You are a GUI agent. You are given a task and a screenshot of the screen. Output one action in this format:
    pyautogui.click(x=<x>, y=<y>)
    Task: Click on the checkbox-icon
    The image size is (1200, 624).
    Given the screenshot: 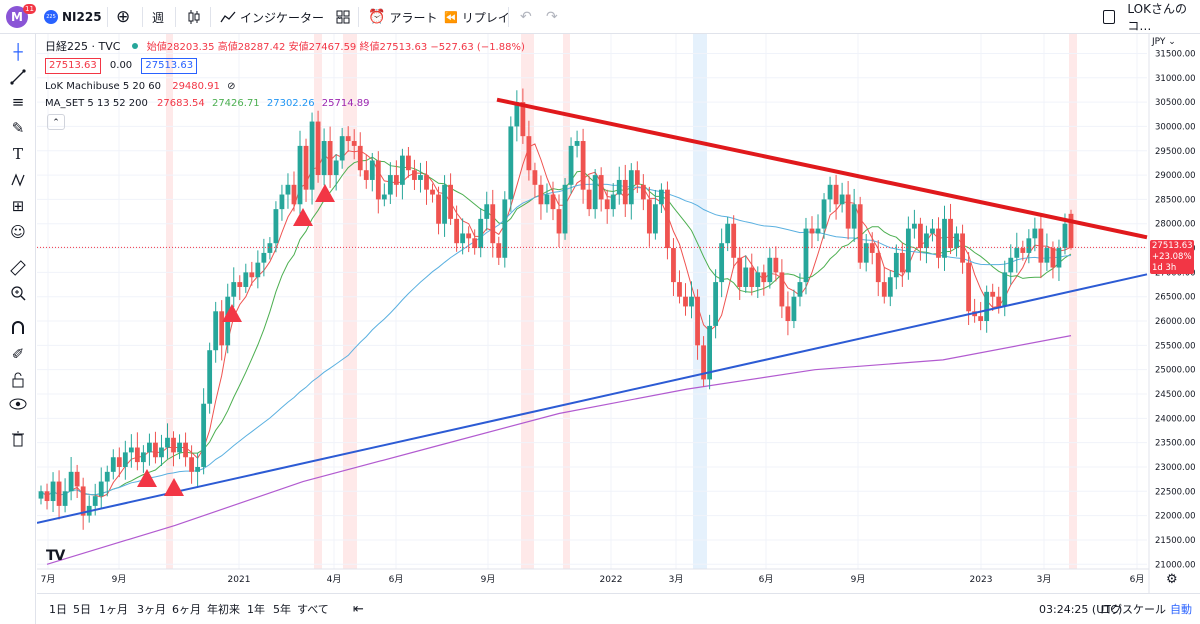 What is the action you would take?
    pyautogui.click(x=1109, y=17)
    